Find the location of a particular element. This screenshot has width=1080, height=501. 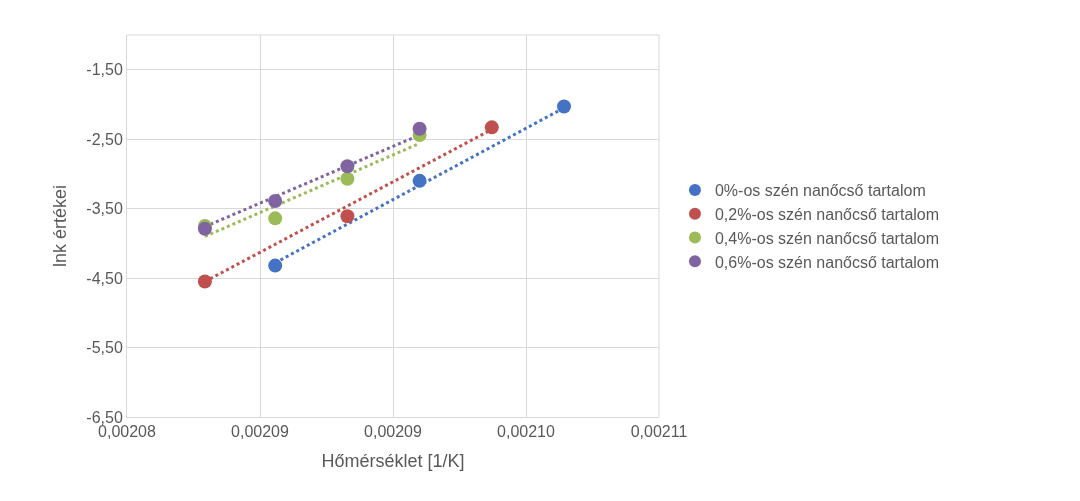

x-tick-label: 0,00211 is located at coordinates (659, 432).